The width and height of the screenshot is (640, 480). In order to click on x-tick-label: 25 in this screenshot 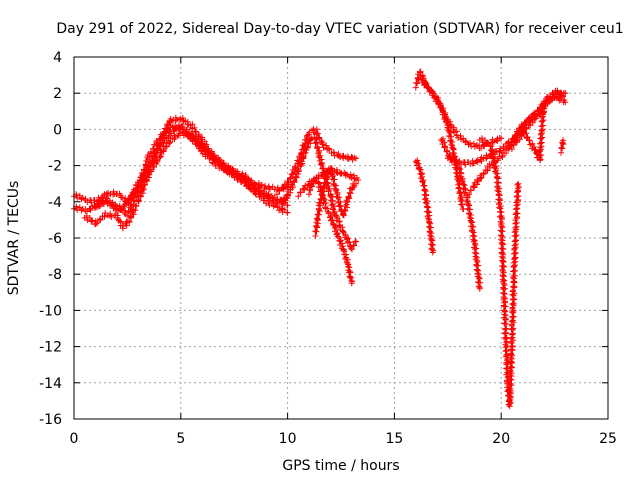, I will do `click(608, 439)`.